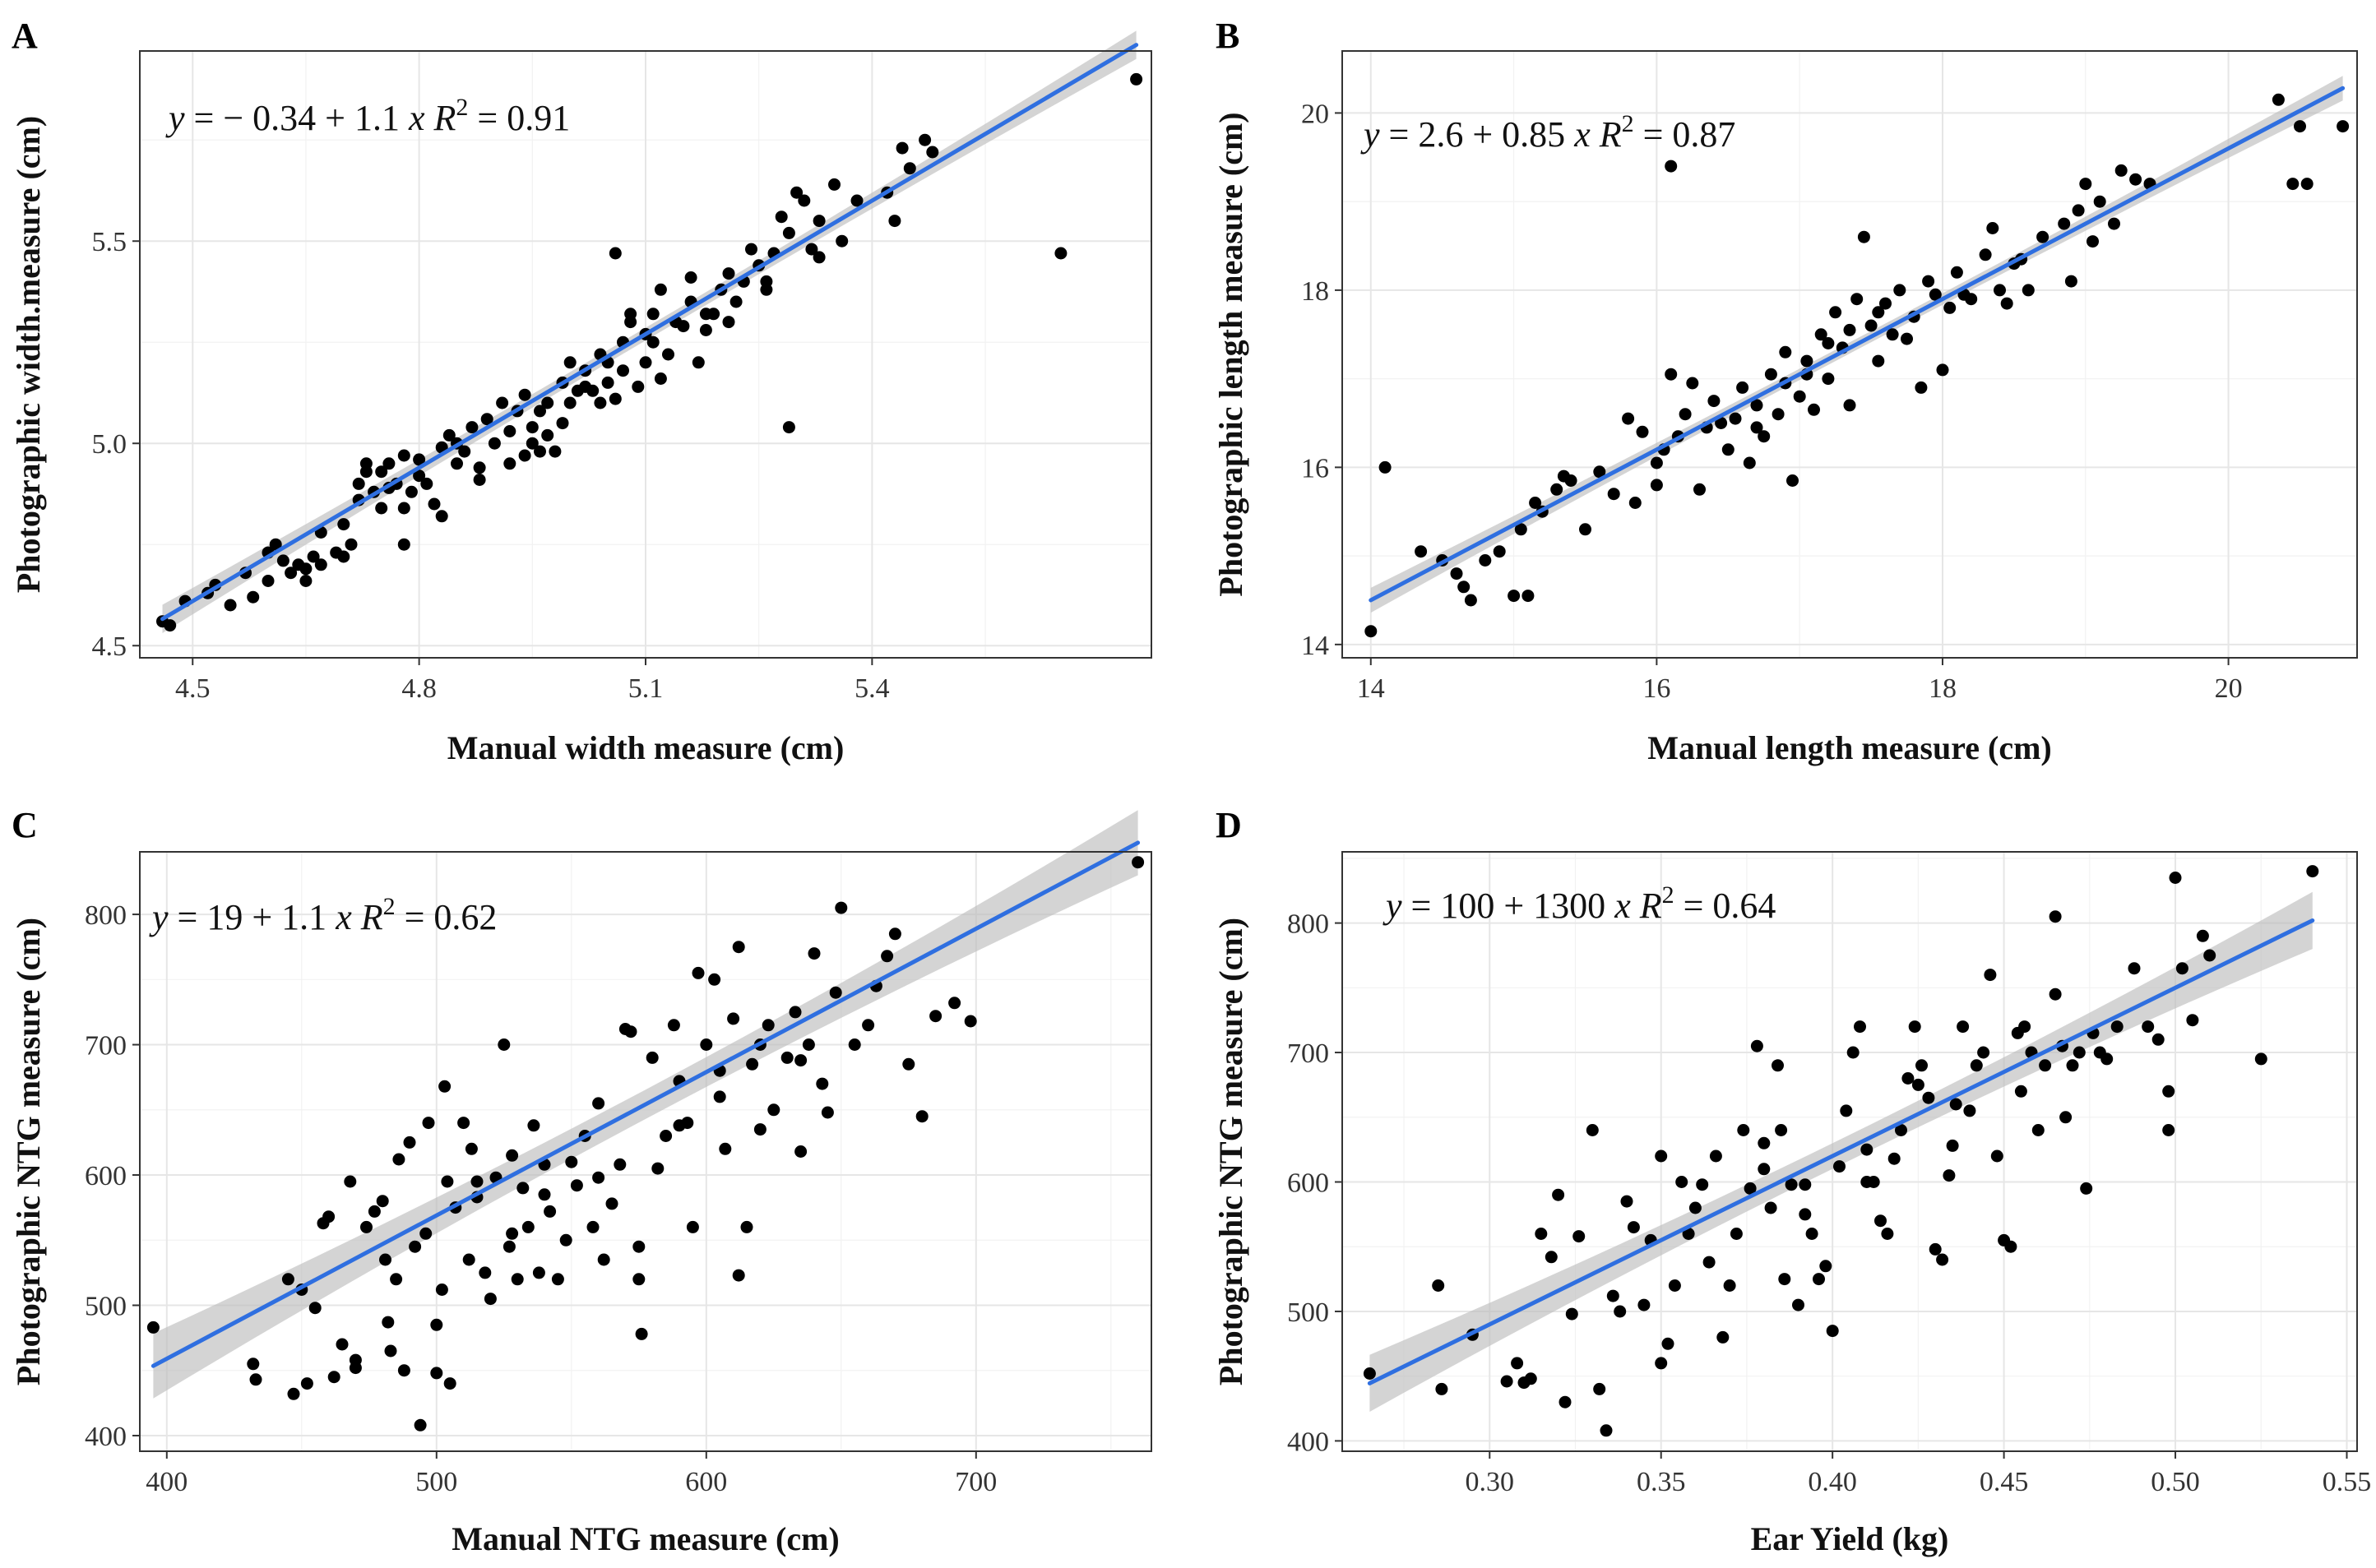  What do you see at coordinates (419, 688) in the screenshot?
I see `x-tick-label: 4.8` at bounding box center [419, 688].